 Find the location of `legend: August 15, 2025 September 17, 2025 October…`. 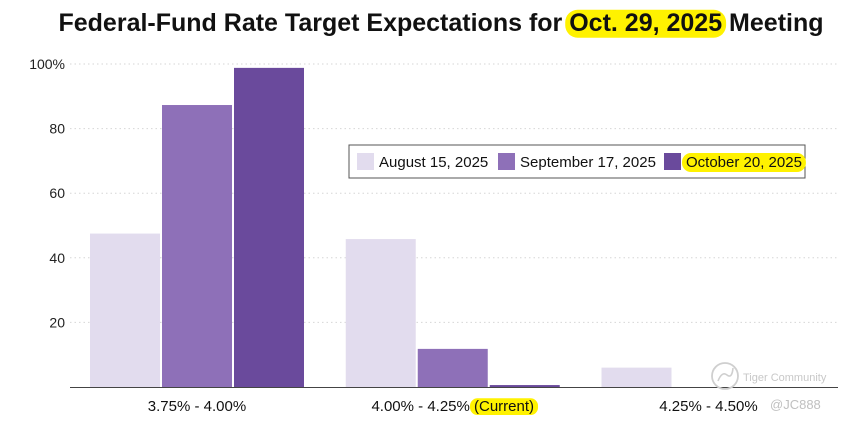

legend: August 15, 2025 September 17, 2025 October… is located at coordinates (577, 161).